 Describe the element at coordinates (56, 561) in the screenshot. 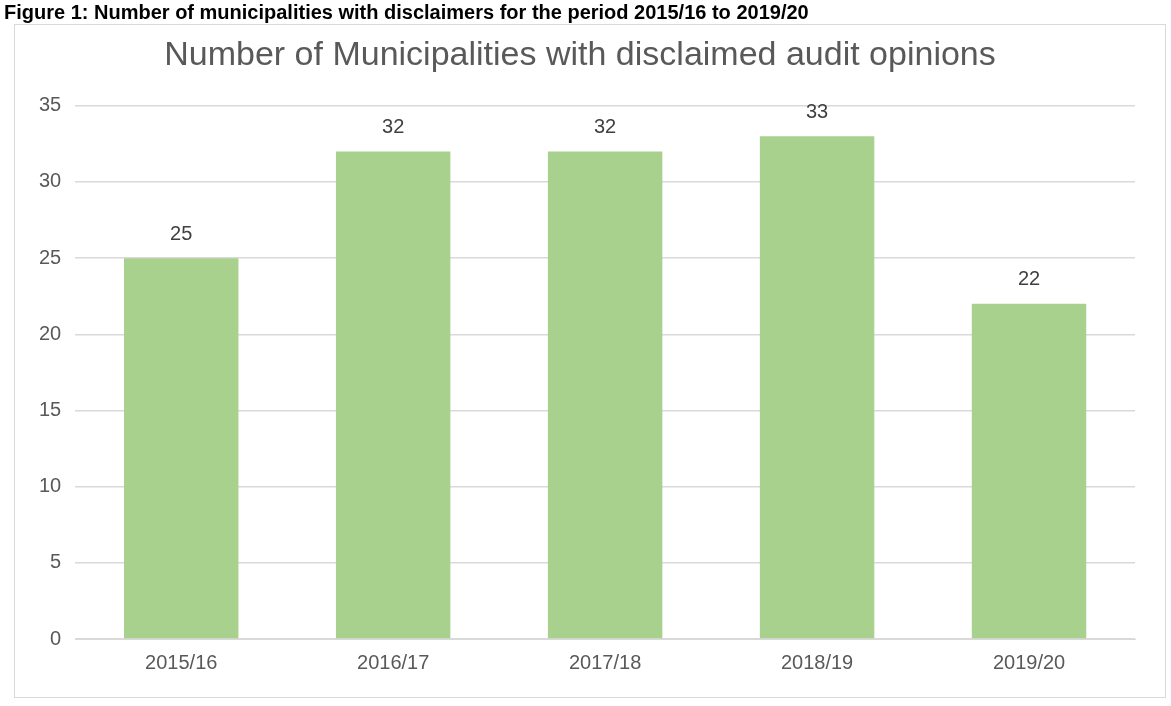

I see `y-tick-label: 5` at that location.